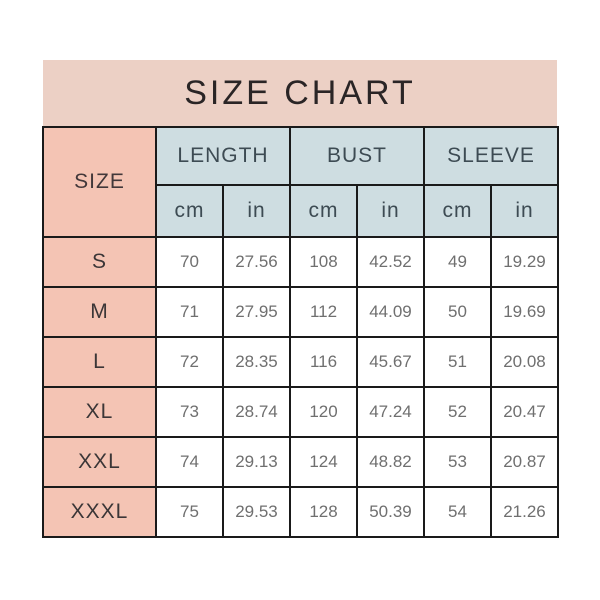 This screenshot has height=600, width=600. I want to click on table-cell: 28.74, so click(256, 412).